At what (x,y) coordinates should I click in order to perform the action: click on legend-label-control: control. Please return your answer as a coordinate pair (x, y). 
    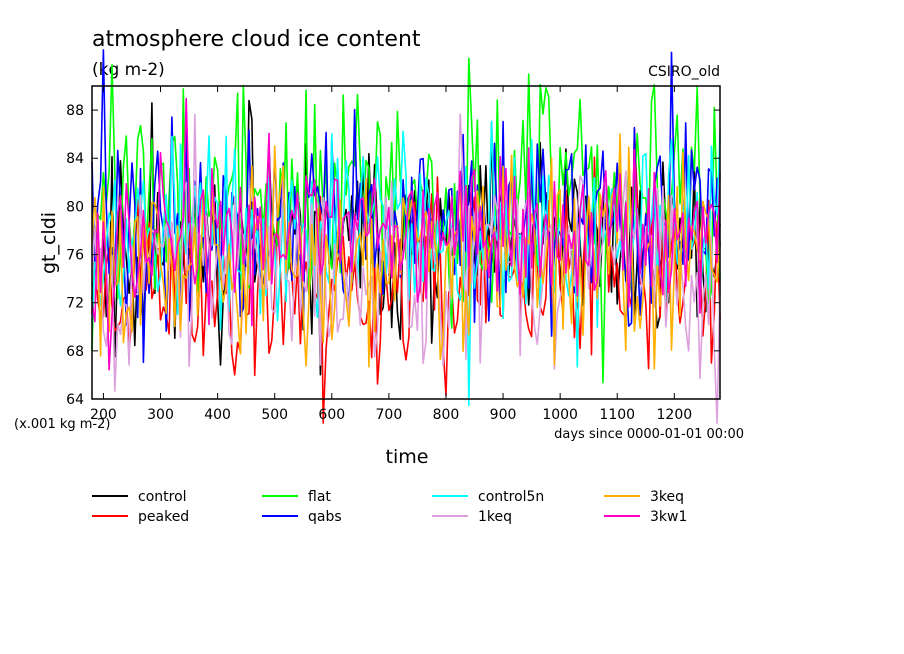
    Looking at the image, I should click on (162, 497).